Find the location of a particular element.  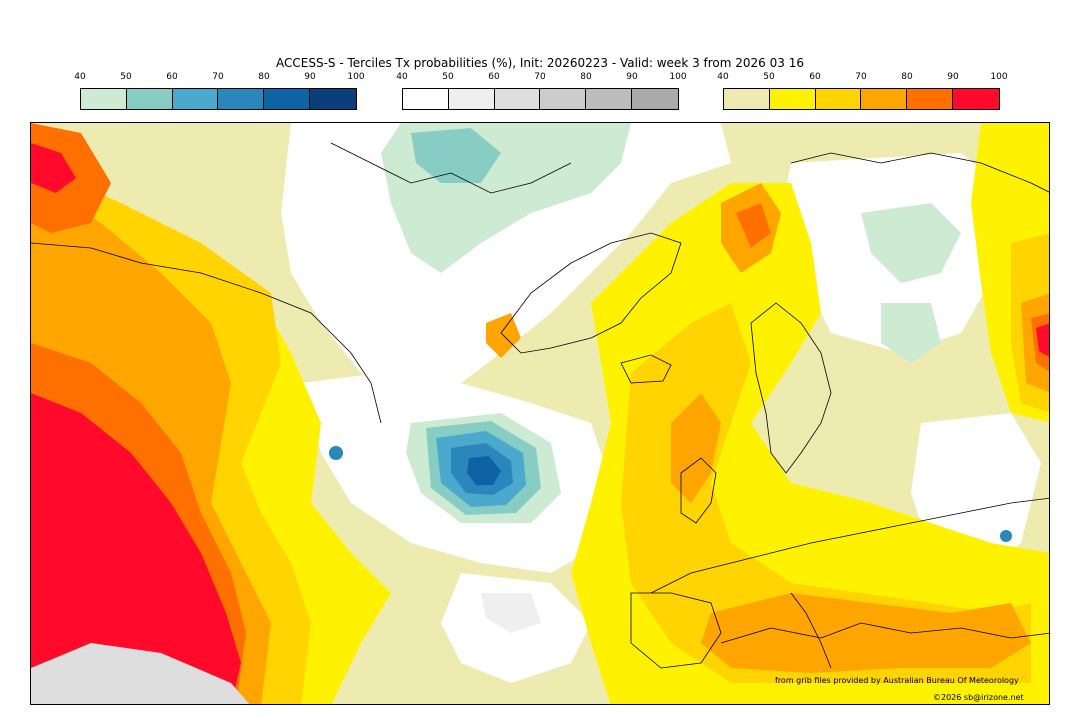

field-orange-europe is located at coordinates (696, 448).